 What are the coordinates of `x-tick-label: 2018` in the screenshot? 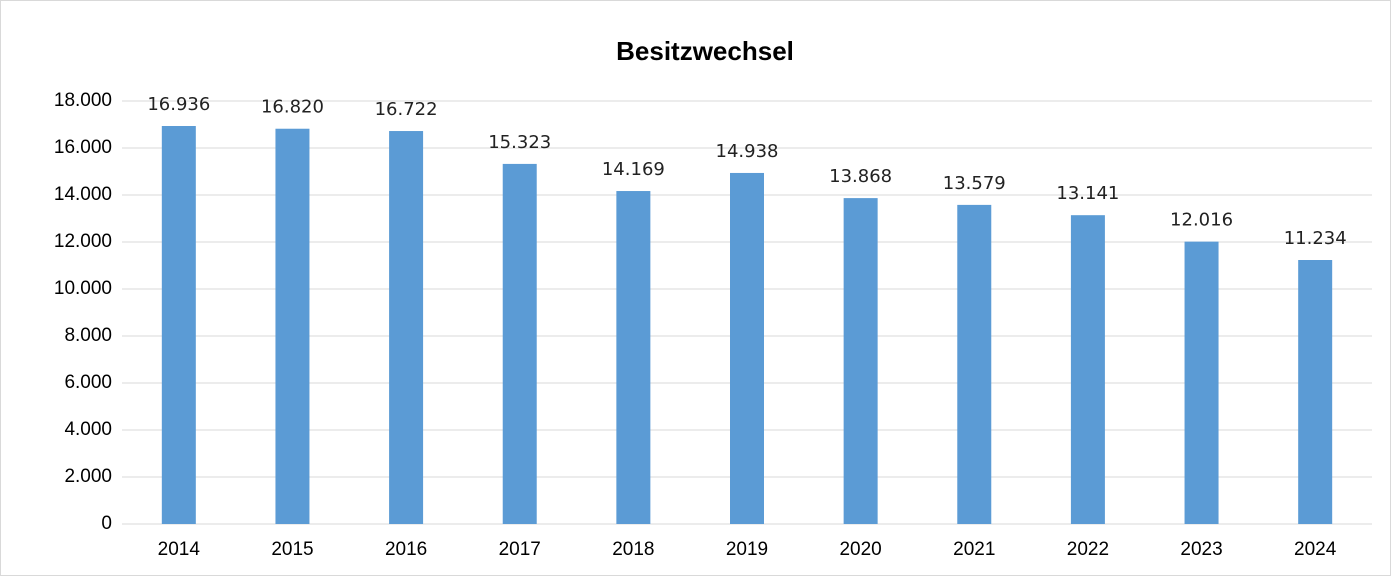 It's located at (633, 549).